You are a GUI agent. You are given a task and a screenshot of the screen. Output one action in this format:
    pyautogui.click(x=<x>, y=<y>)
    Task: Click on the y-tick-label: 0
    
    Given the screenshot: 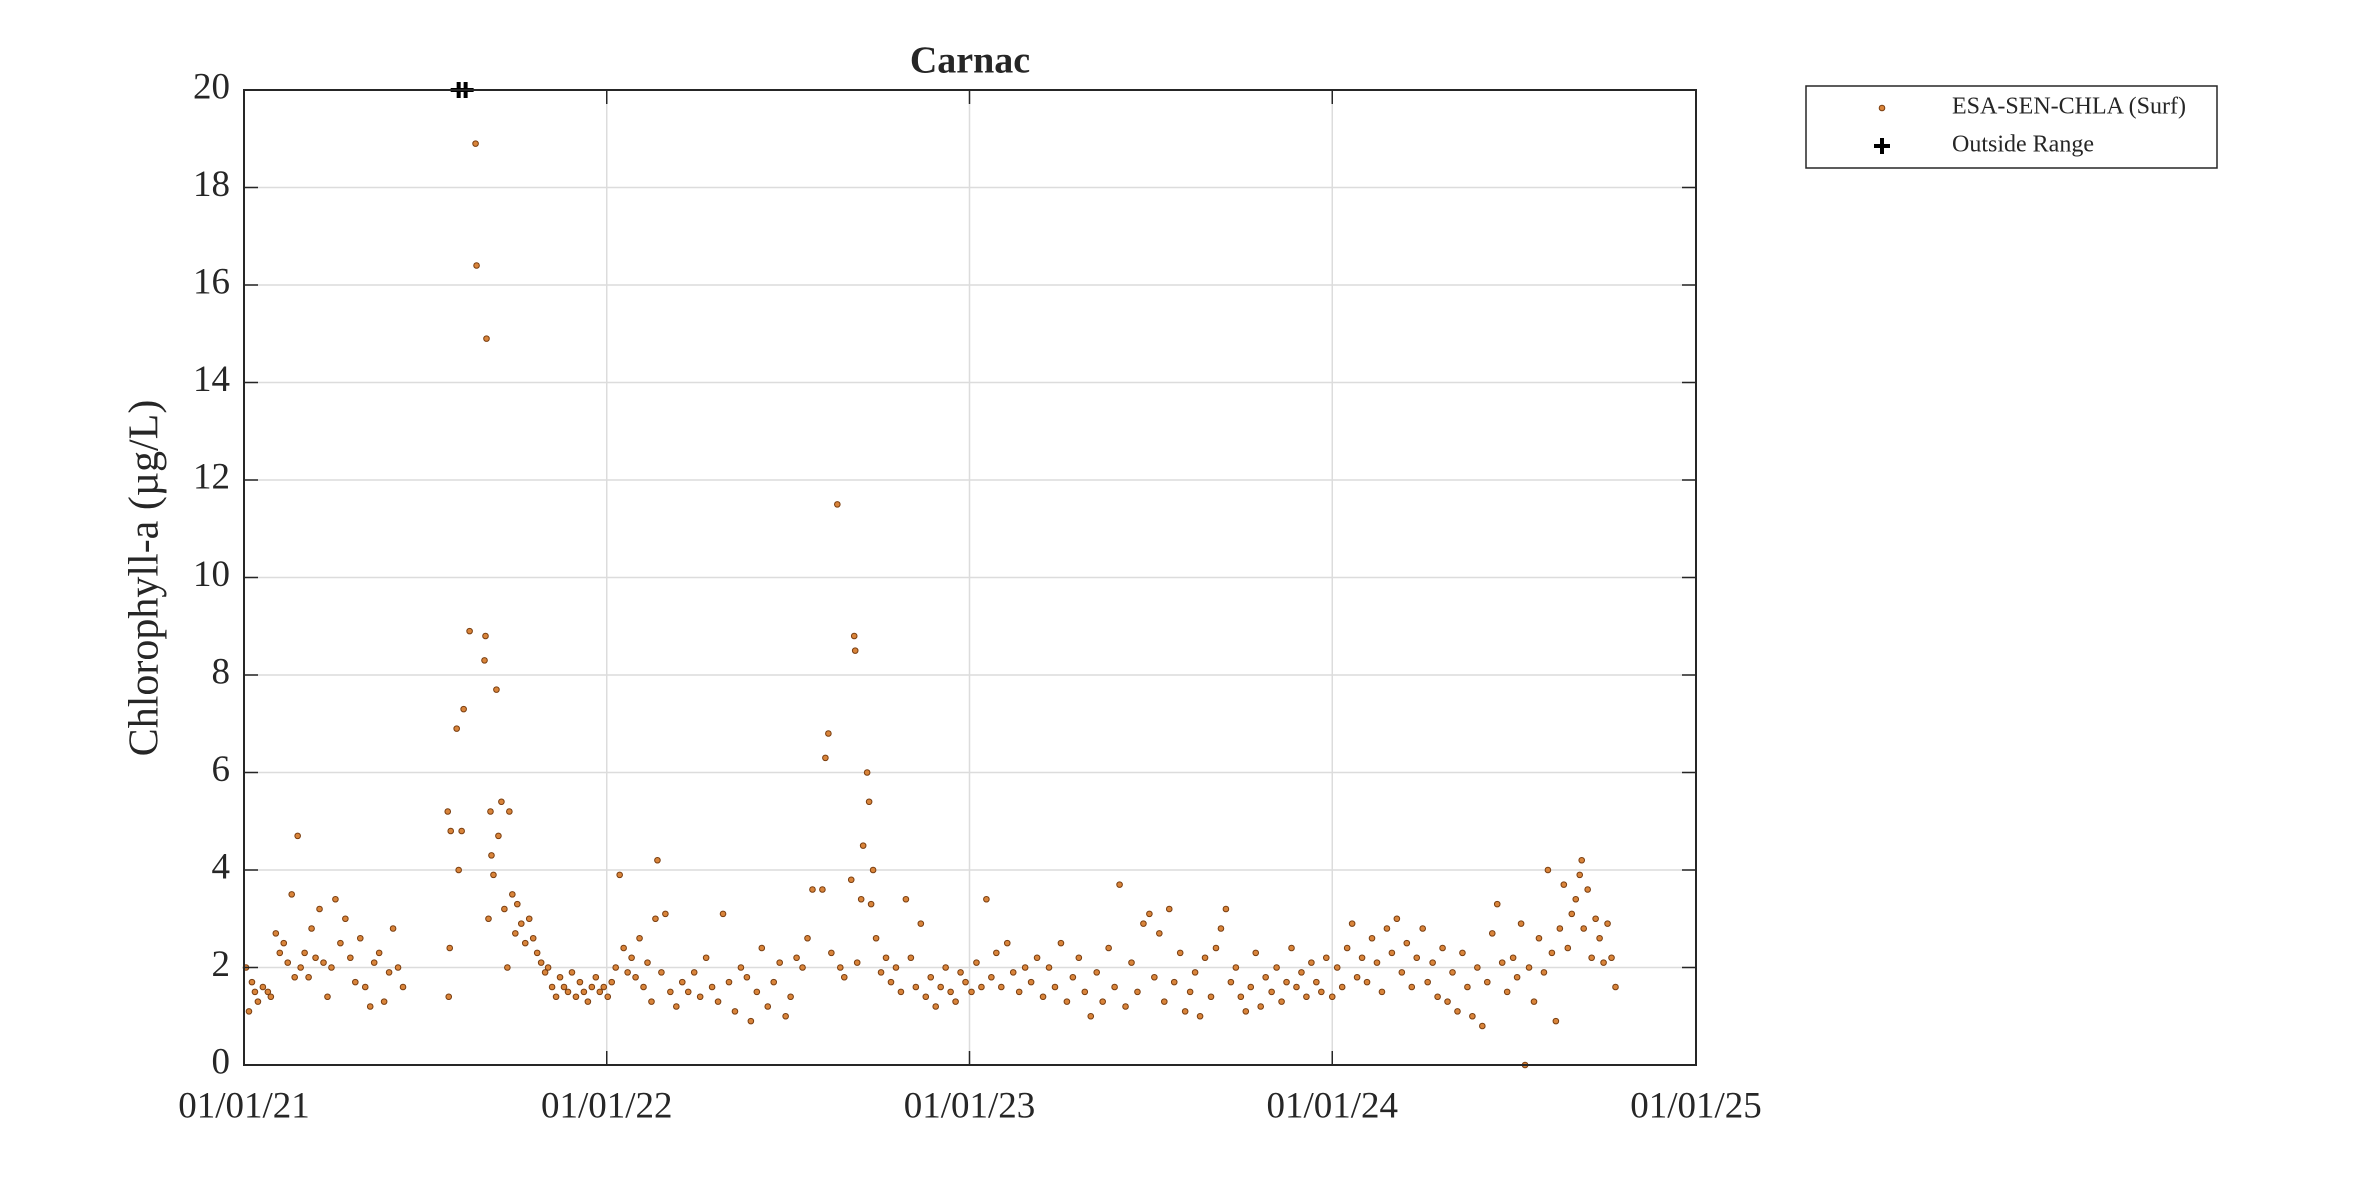 What is the action you would take?
    pyautogui.click(x=221, y=1061)
    